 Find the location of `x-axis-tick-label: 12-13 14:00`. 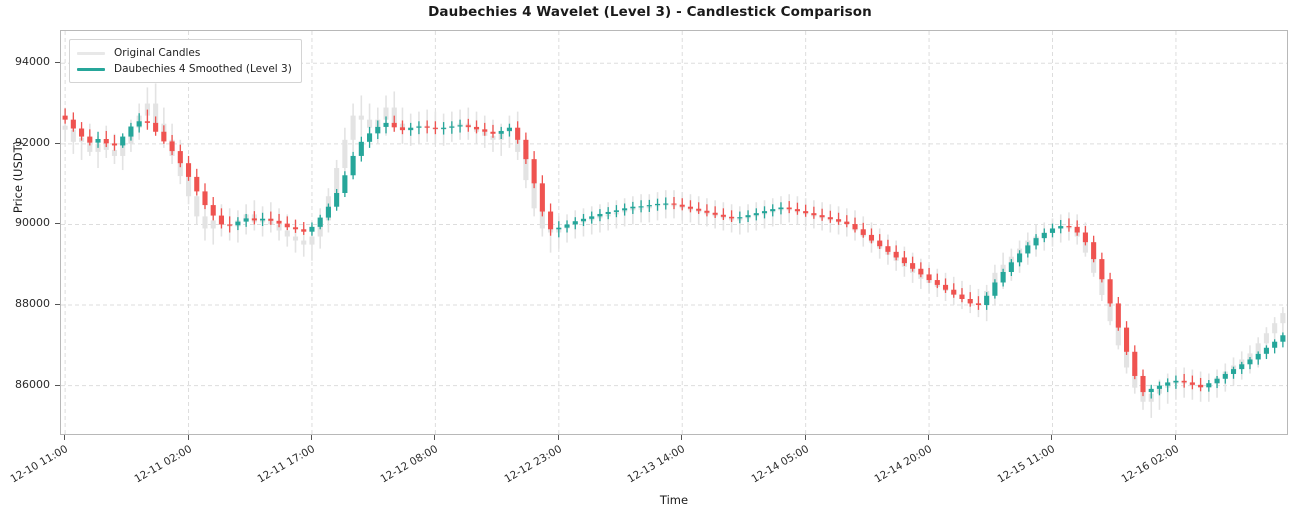

x-axis-tick-label: 12-13 14:00 is located at coordinates (656, 464).